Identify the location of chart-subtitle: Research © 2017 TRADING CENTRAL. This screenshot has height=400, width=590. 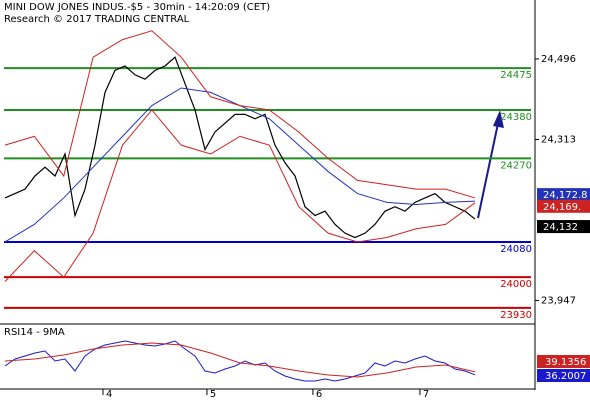
(97, 19).